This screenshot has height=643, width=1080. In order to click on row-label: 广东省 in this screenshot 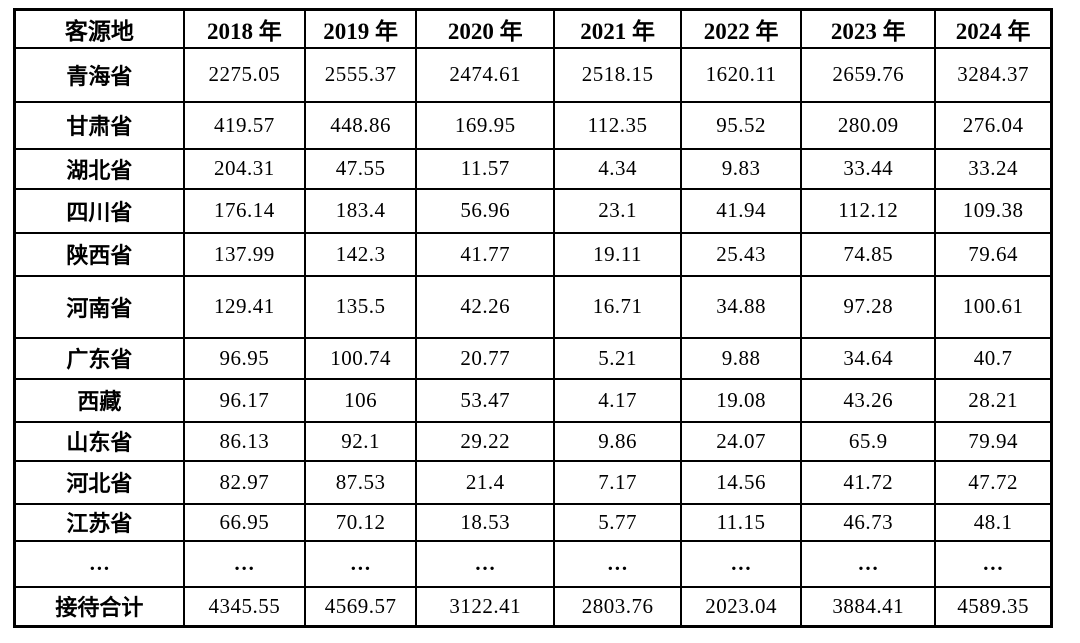, I will do `click(99, 358)`.